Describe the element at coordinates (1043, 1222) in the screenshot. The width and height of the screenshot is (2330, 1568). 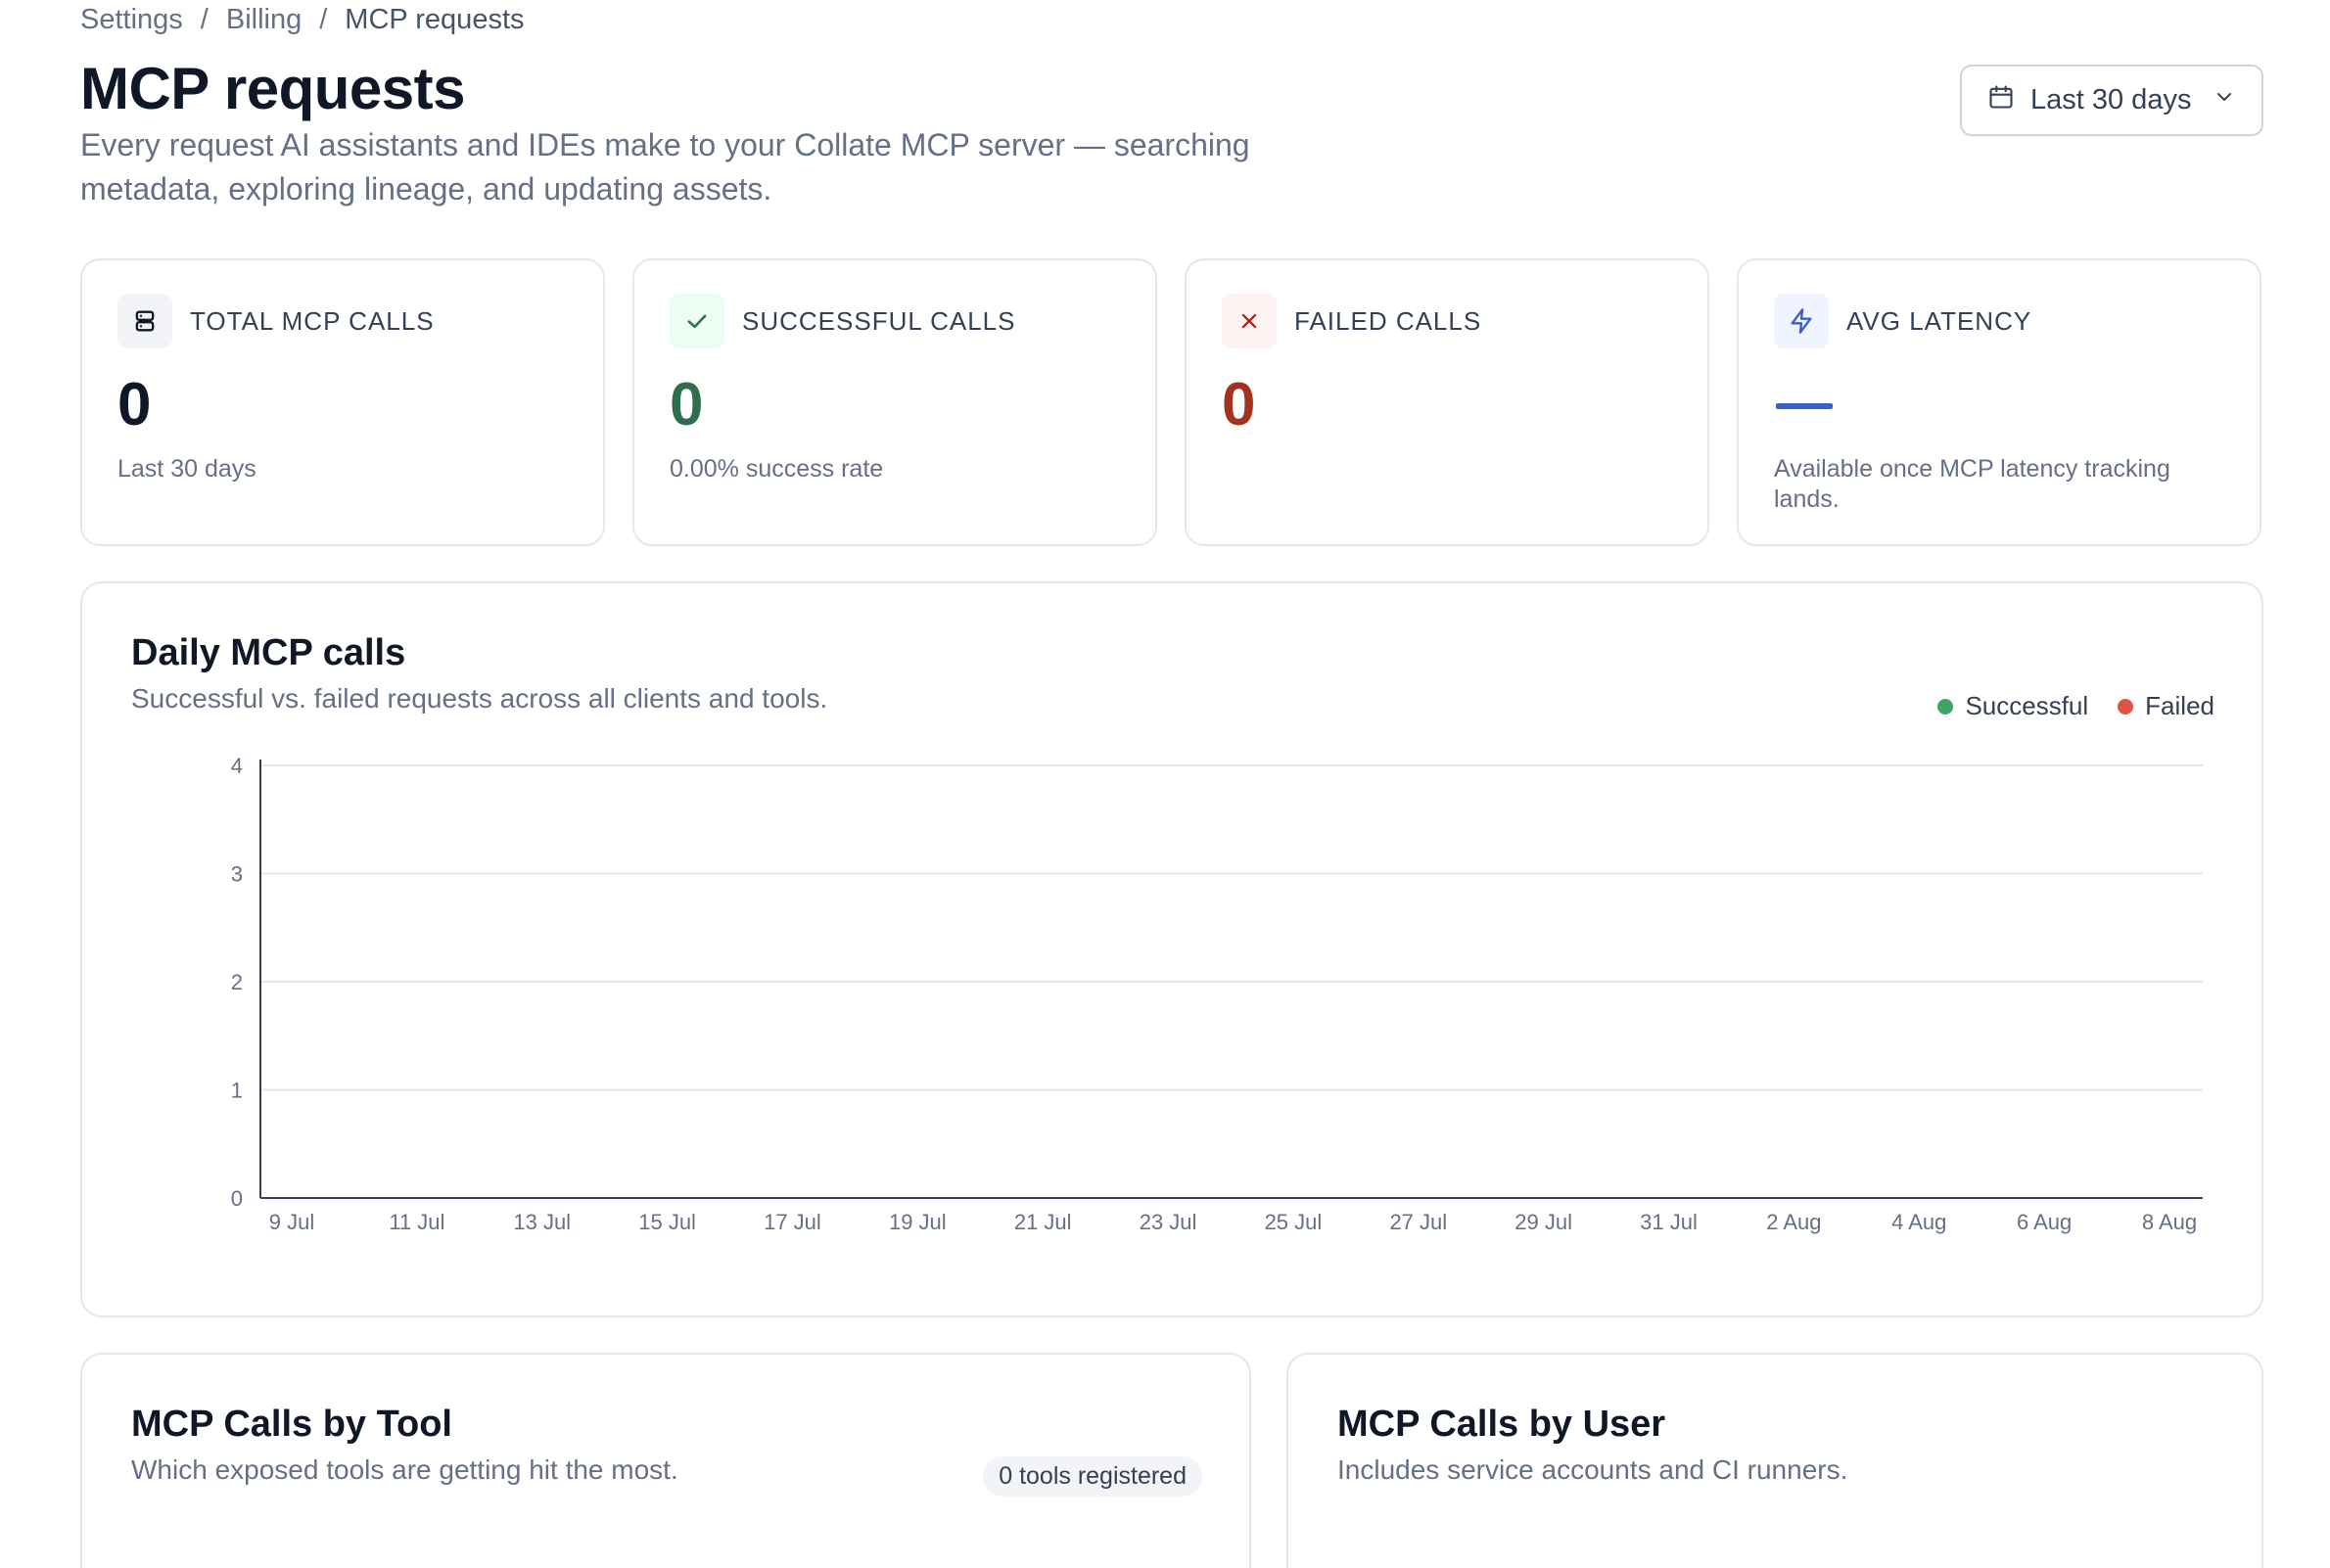
I see `x-tick-label: 21 Jul` at that location.